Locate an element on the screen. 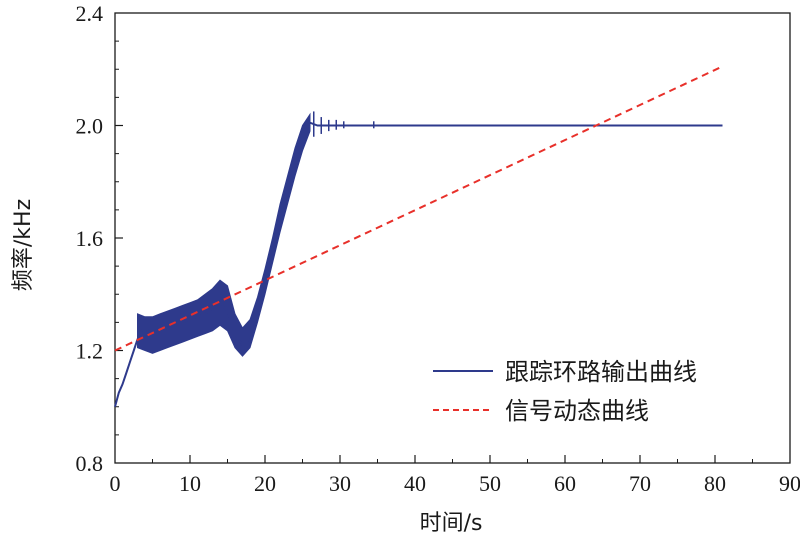 This screenshot has width=800, height=538. x-tick-label: 80 is located at coordinates (715, 483).